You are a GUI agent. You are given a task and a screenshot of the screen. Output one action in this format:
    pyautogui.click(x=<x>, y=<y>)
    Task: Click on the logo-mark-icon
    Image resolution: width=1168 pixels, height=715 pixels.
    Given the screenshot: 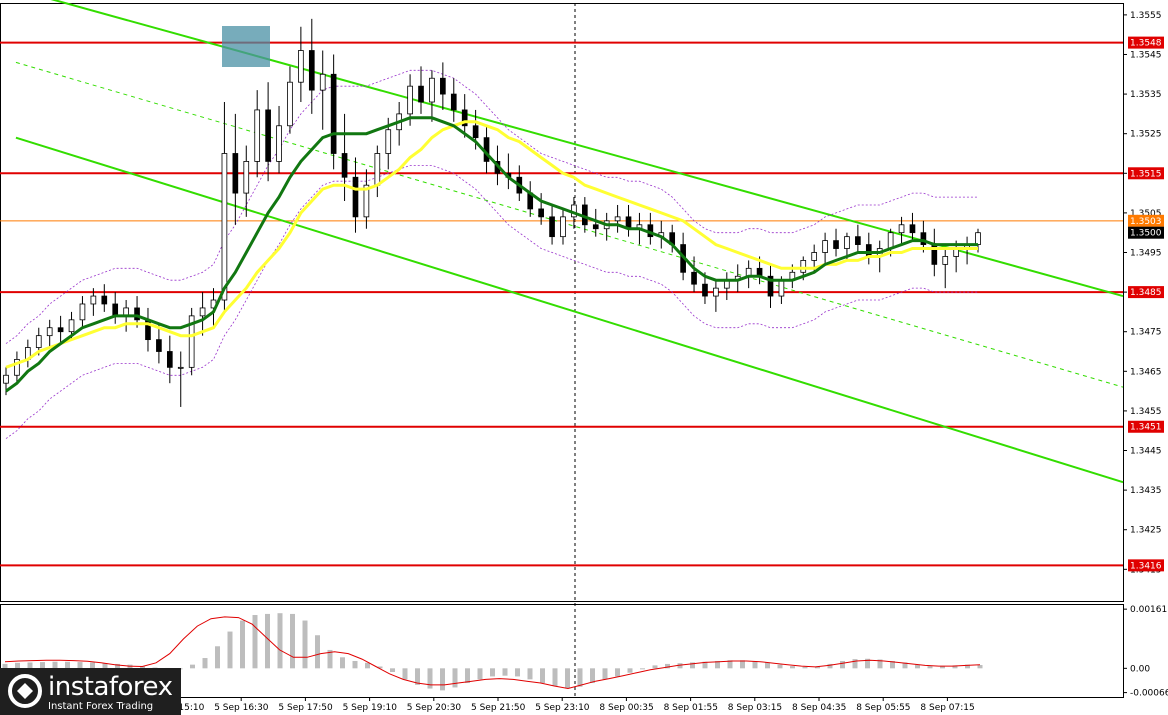 What is the action you would take?
    pyautogui.click(x=25, y=691)
    